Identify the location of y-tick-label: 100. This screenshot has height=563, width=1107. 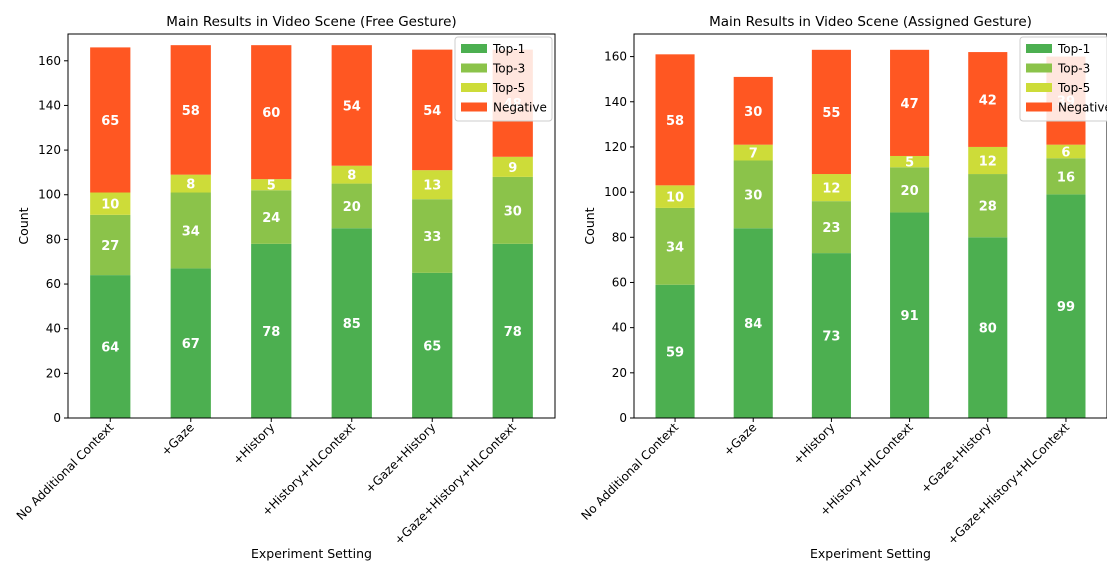
(49, 195).